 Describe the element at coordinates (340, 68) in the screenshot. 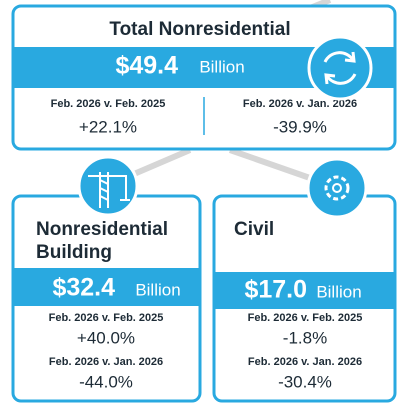

I see `refresh-icon` at that location.